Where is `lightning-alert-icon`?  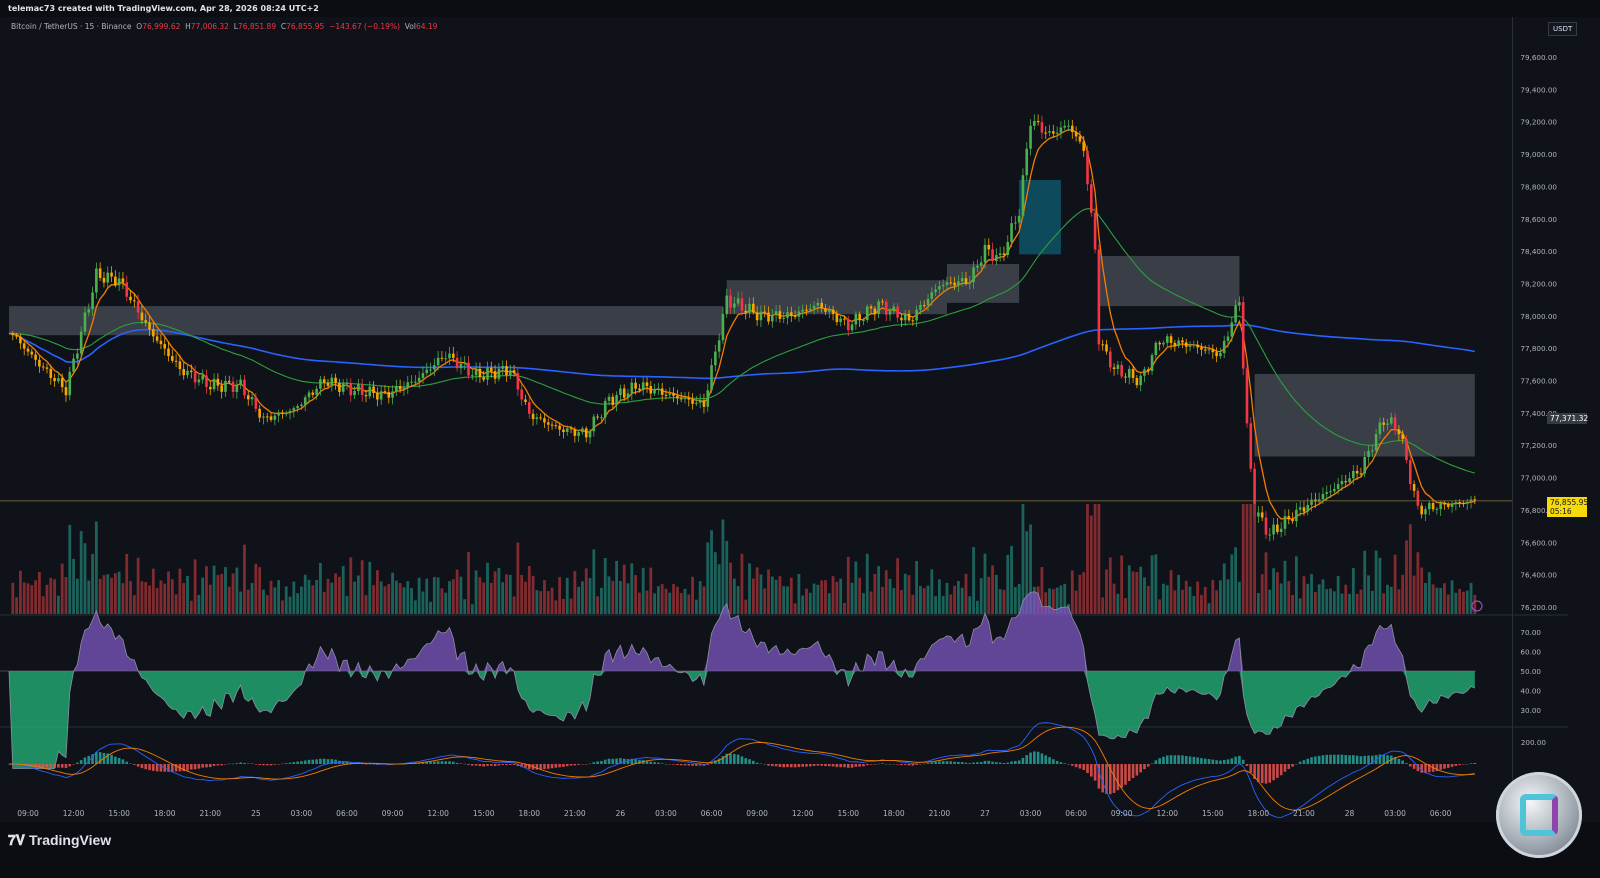 lightning-alert-icon is located at coordinates (1477, 606).